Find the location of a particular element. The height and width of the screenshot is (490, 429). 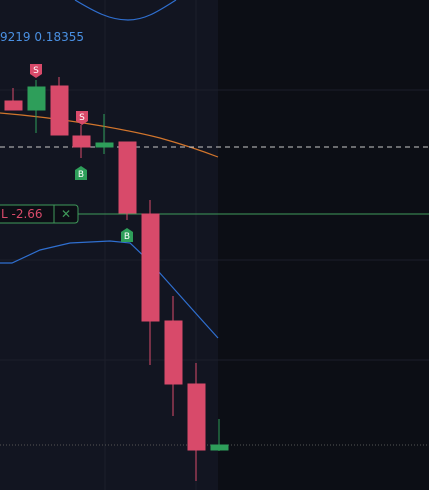

trade-markers: S S B B is located at coordinates (81, 153).